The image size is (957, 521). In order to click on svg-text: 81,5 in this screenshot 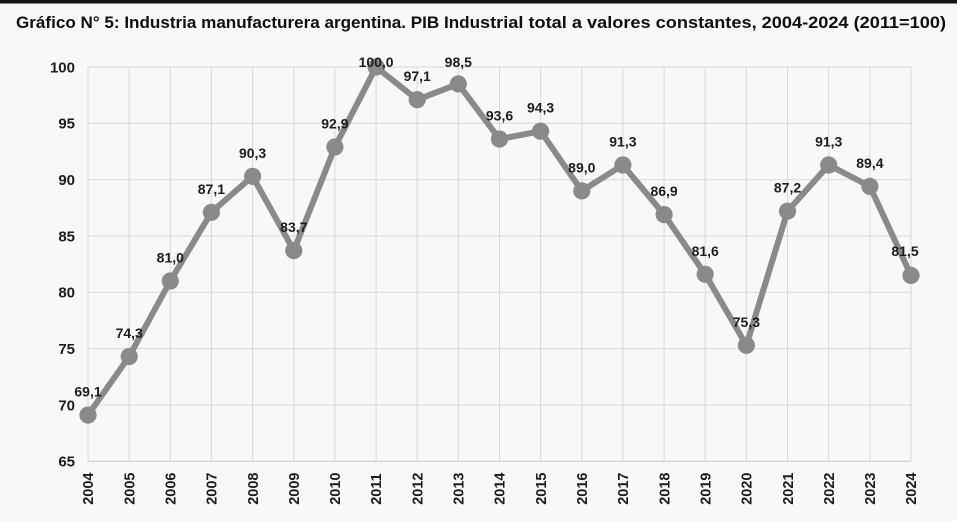, I will do `click(904, 251)`.